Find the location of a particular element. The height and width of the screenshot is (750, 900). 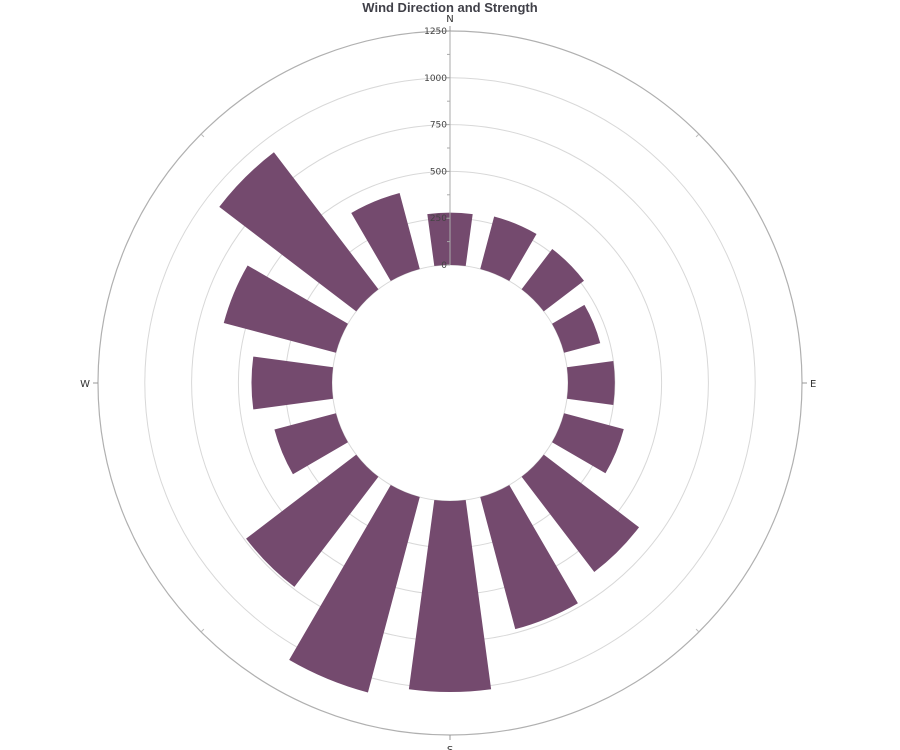

bar-ssw is located at coordinates (354, 589).